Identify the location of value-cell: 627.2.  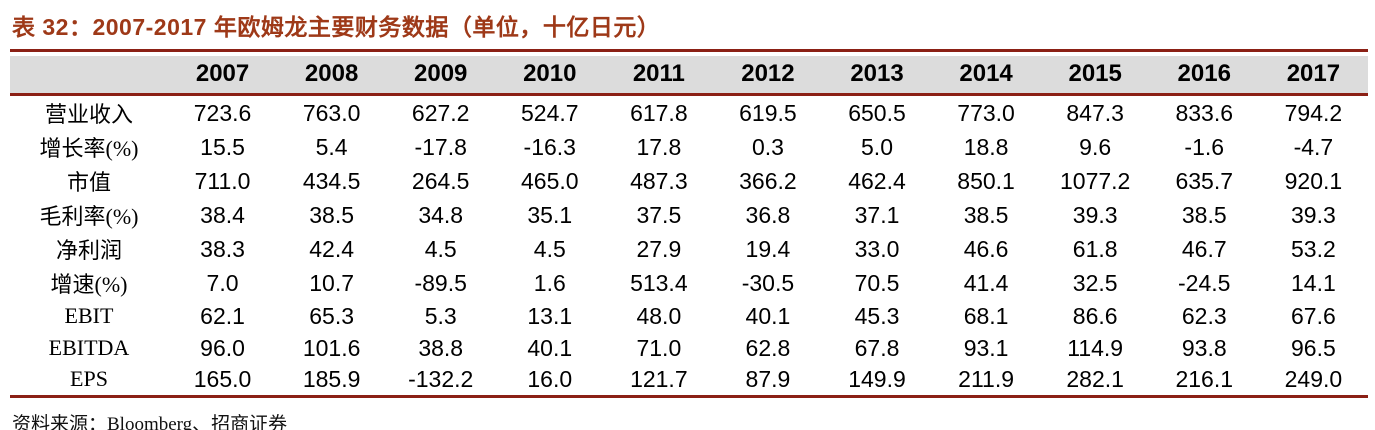
(440, 112).